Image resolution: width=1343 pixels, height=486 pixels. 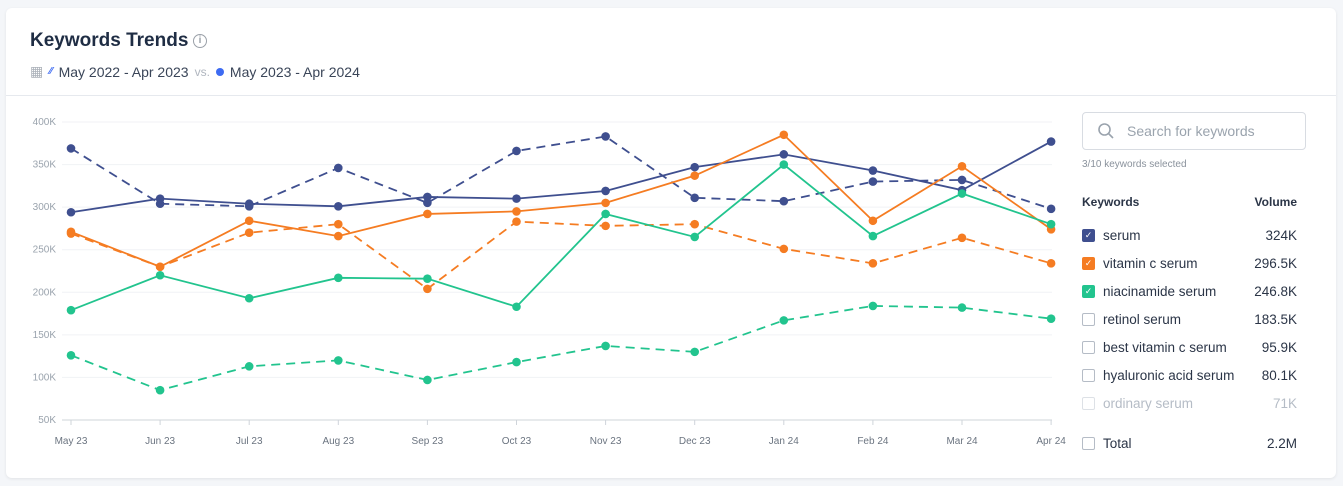 I want to click on series-serum-dashed, so click(x=561, y=173).